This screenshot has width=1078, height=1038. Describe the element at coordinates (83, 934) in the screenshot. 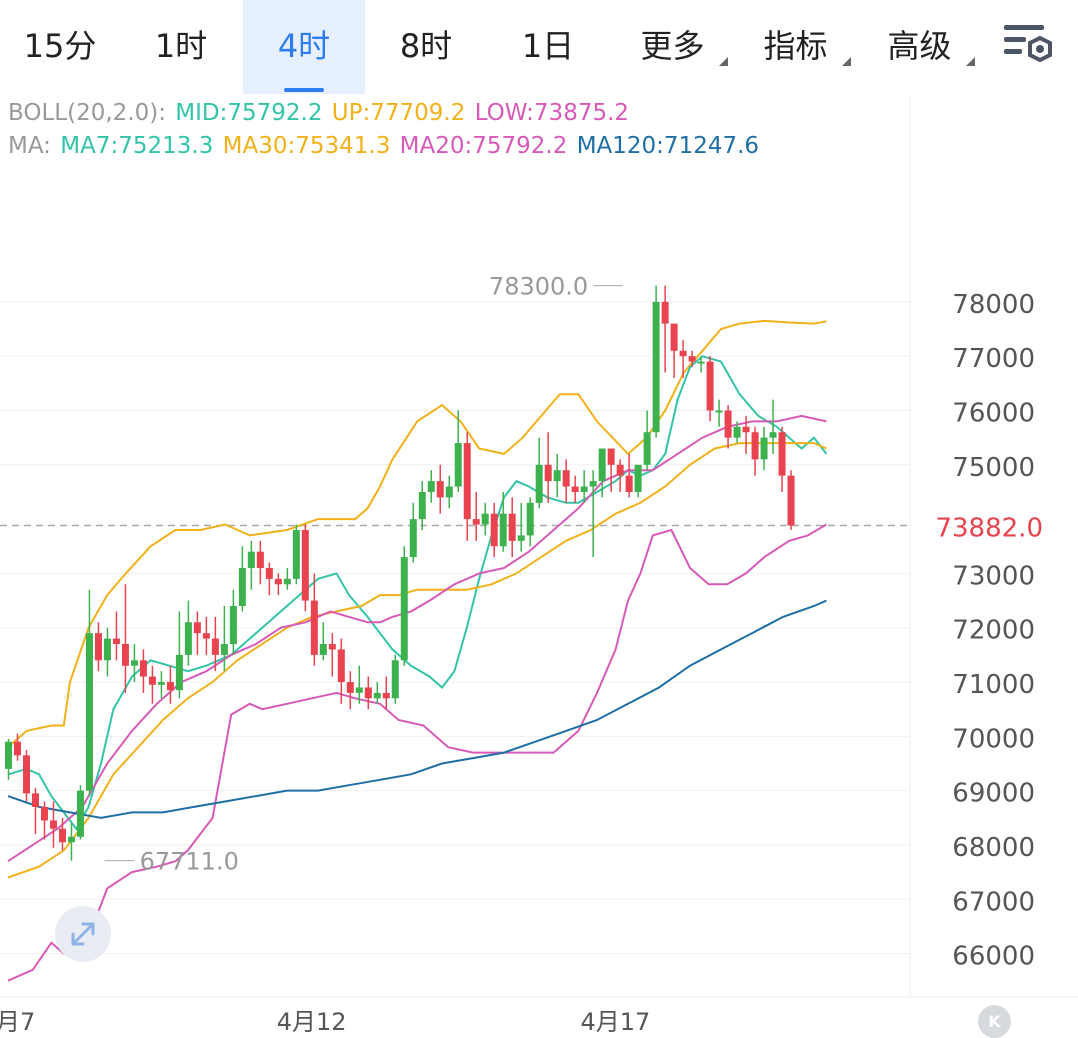

I see `expand-toggle-button` at that location.